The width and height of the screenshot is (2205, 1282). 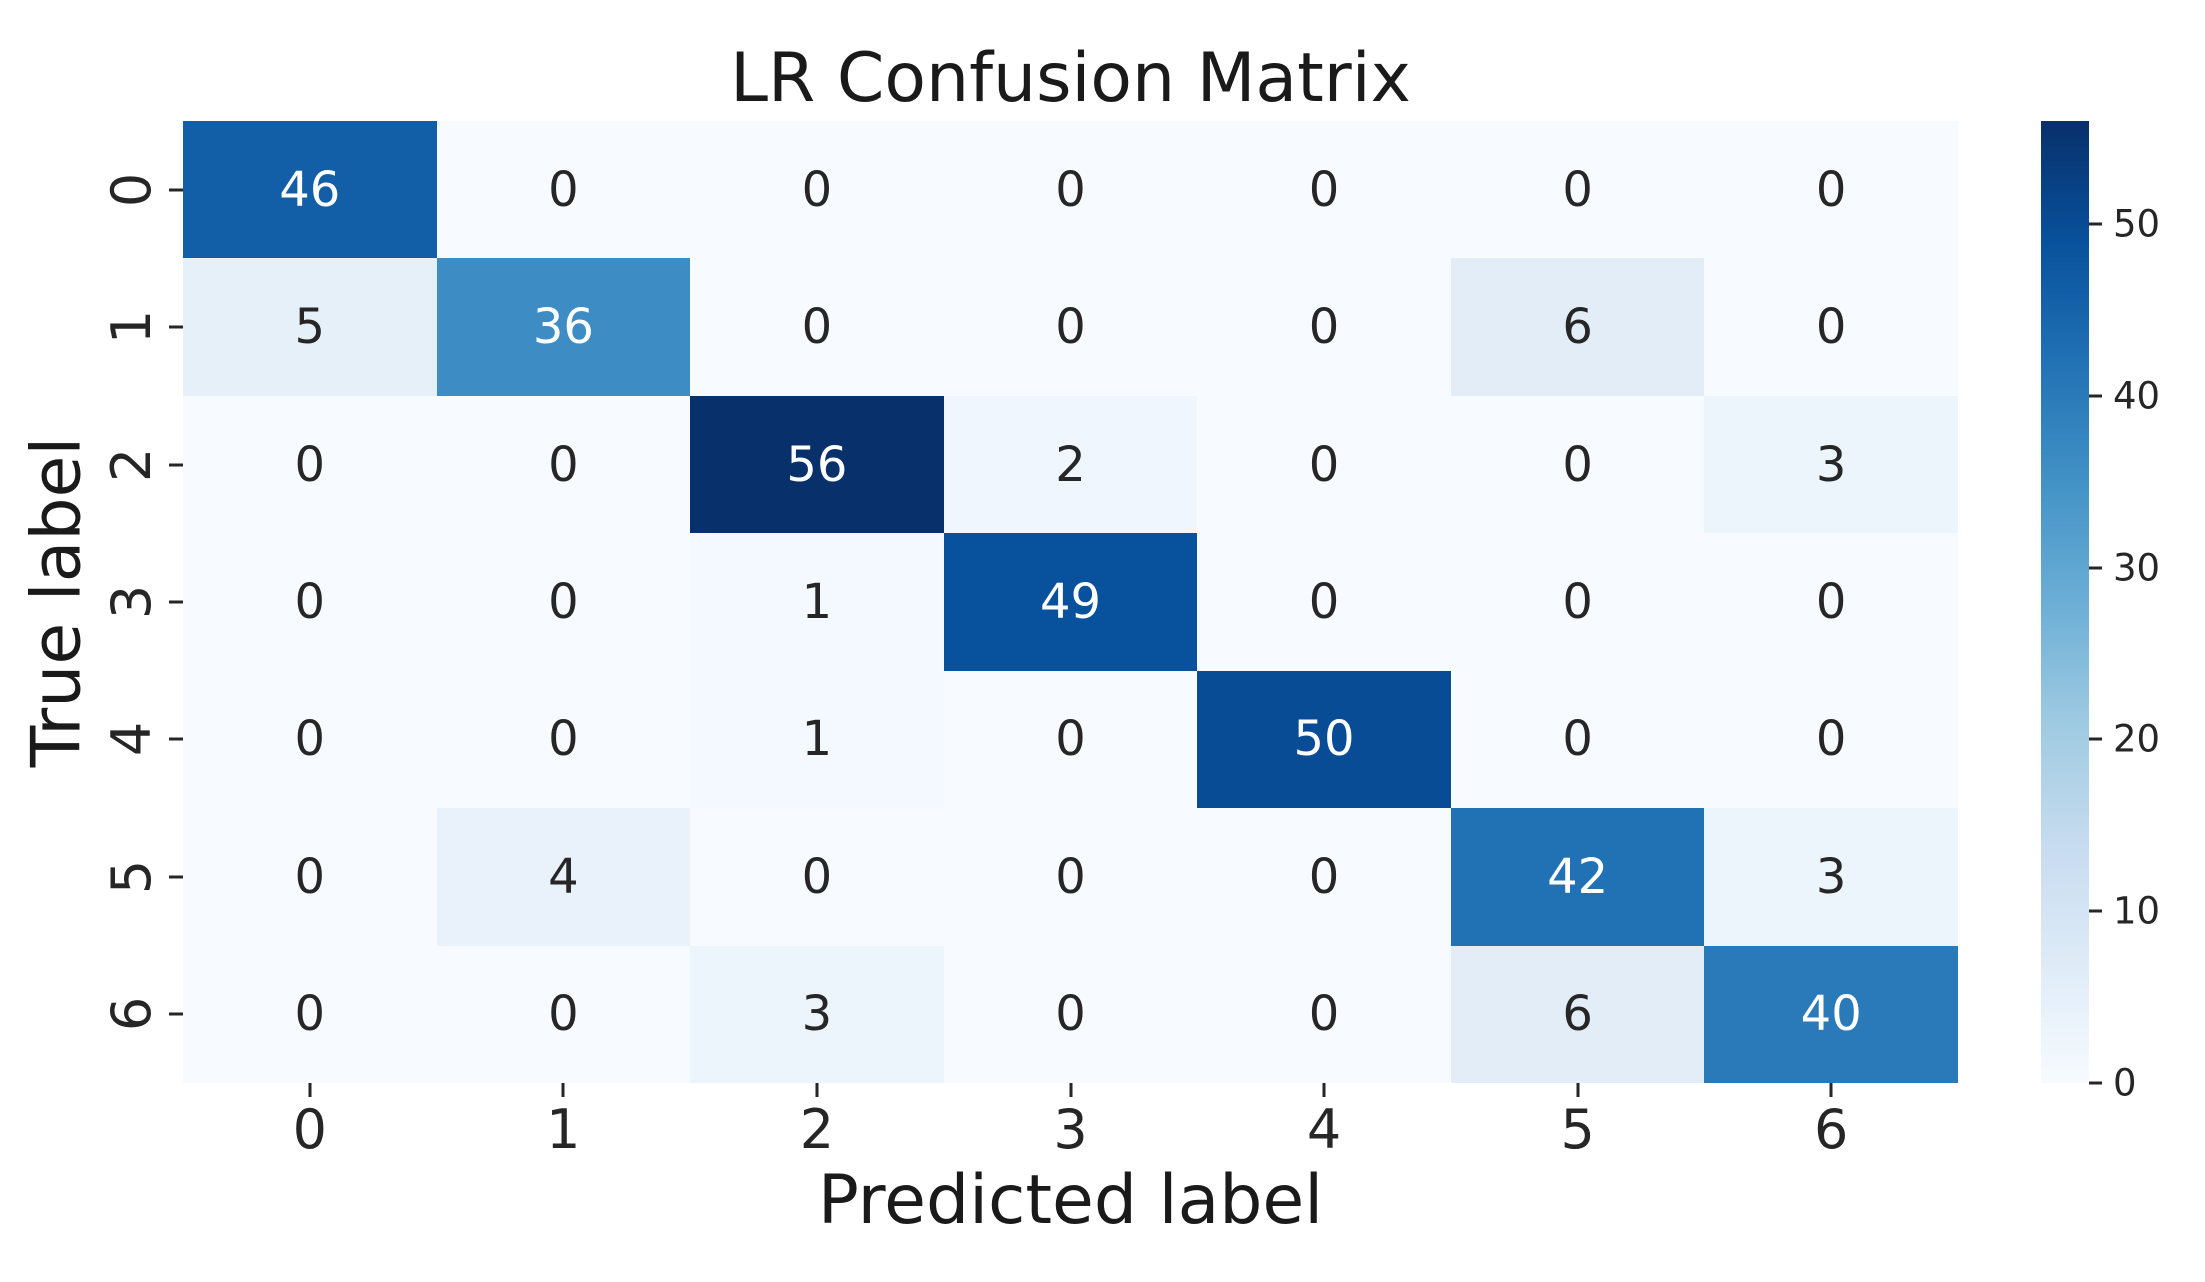 What do you see at coordinates (2137, 739) in the screenshot?
I see `colorbar-tick-label: 20` at bounding box center [2137, 739].